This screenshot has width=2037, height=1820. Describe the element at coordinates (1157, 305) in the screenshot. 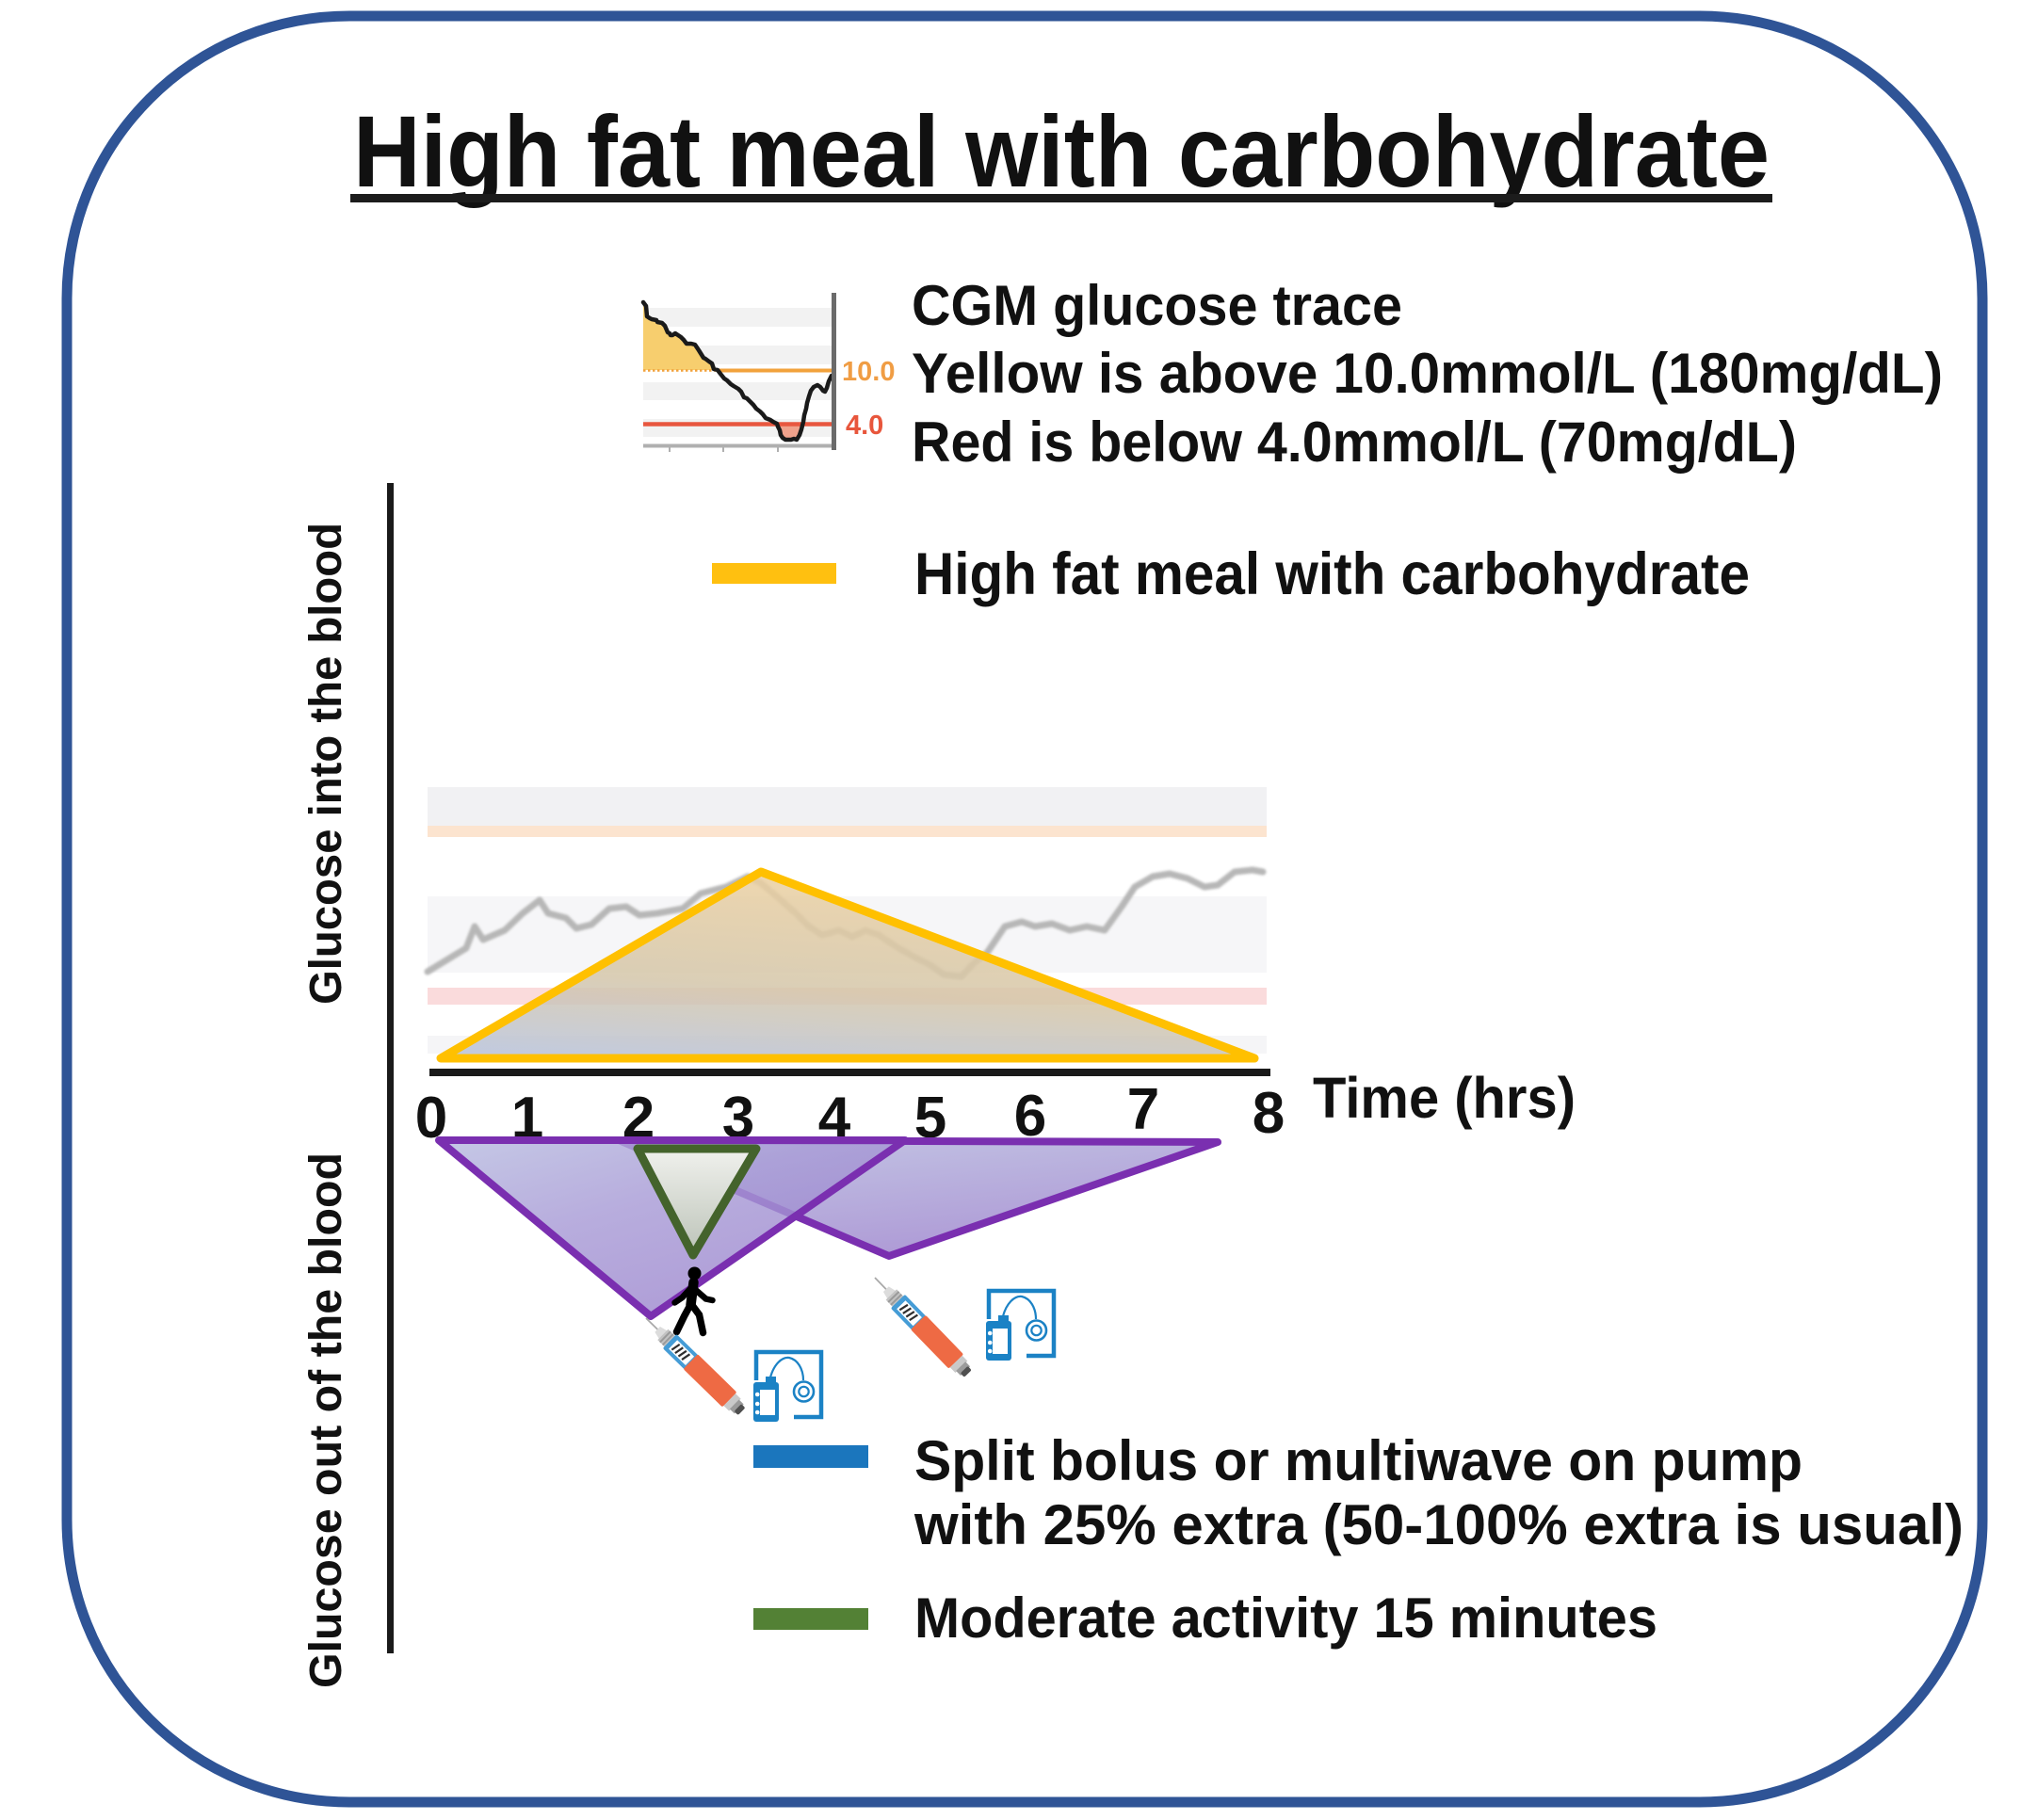

I see `svg-text: CGM glucose trace` at that location.